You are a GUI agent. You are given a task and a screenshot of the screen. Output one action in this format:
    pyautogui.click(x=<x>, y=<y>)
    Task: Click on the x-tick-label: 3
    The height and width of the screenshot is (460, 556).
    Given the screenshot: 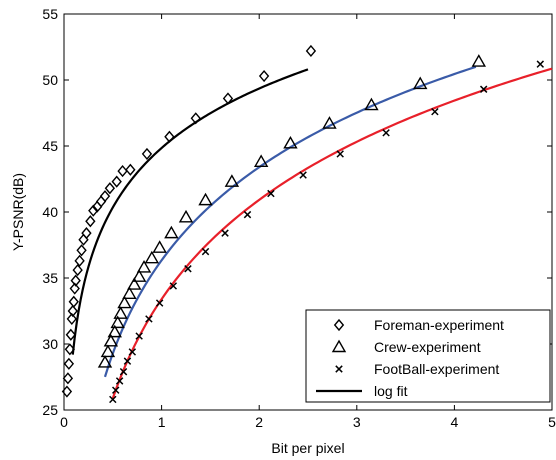 What is the action you would take?
    pyautogui.click(x=357, y=422)
    